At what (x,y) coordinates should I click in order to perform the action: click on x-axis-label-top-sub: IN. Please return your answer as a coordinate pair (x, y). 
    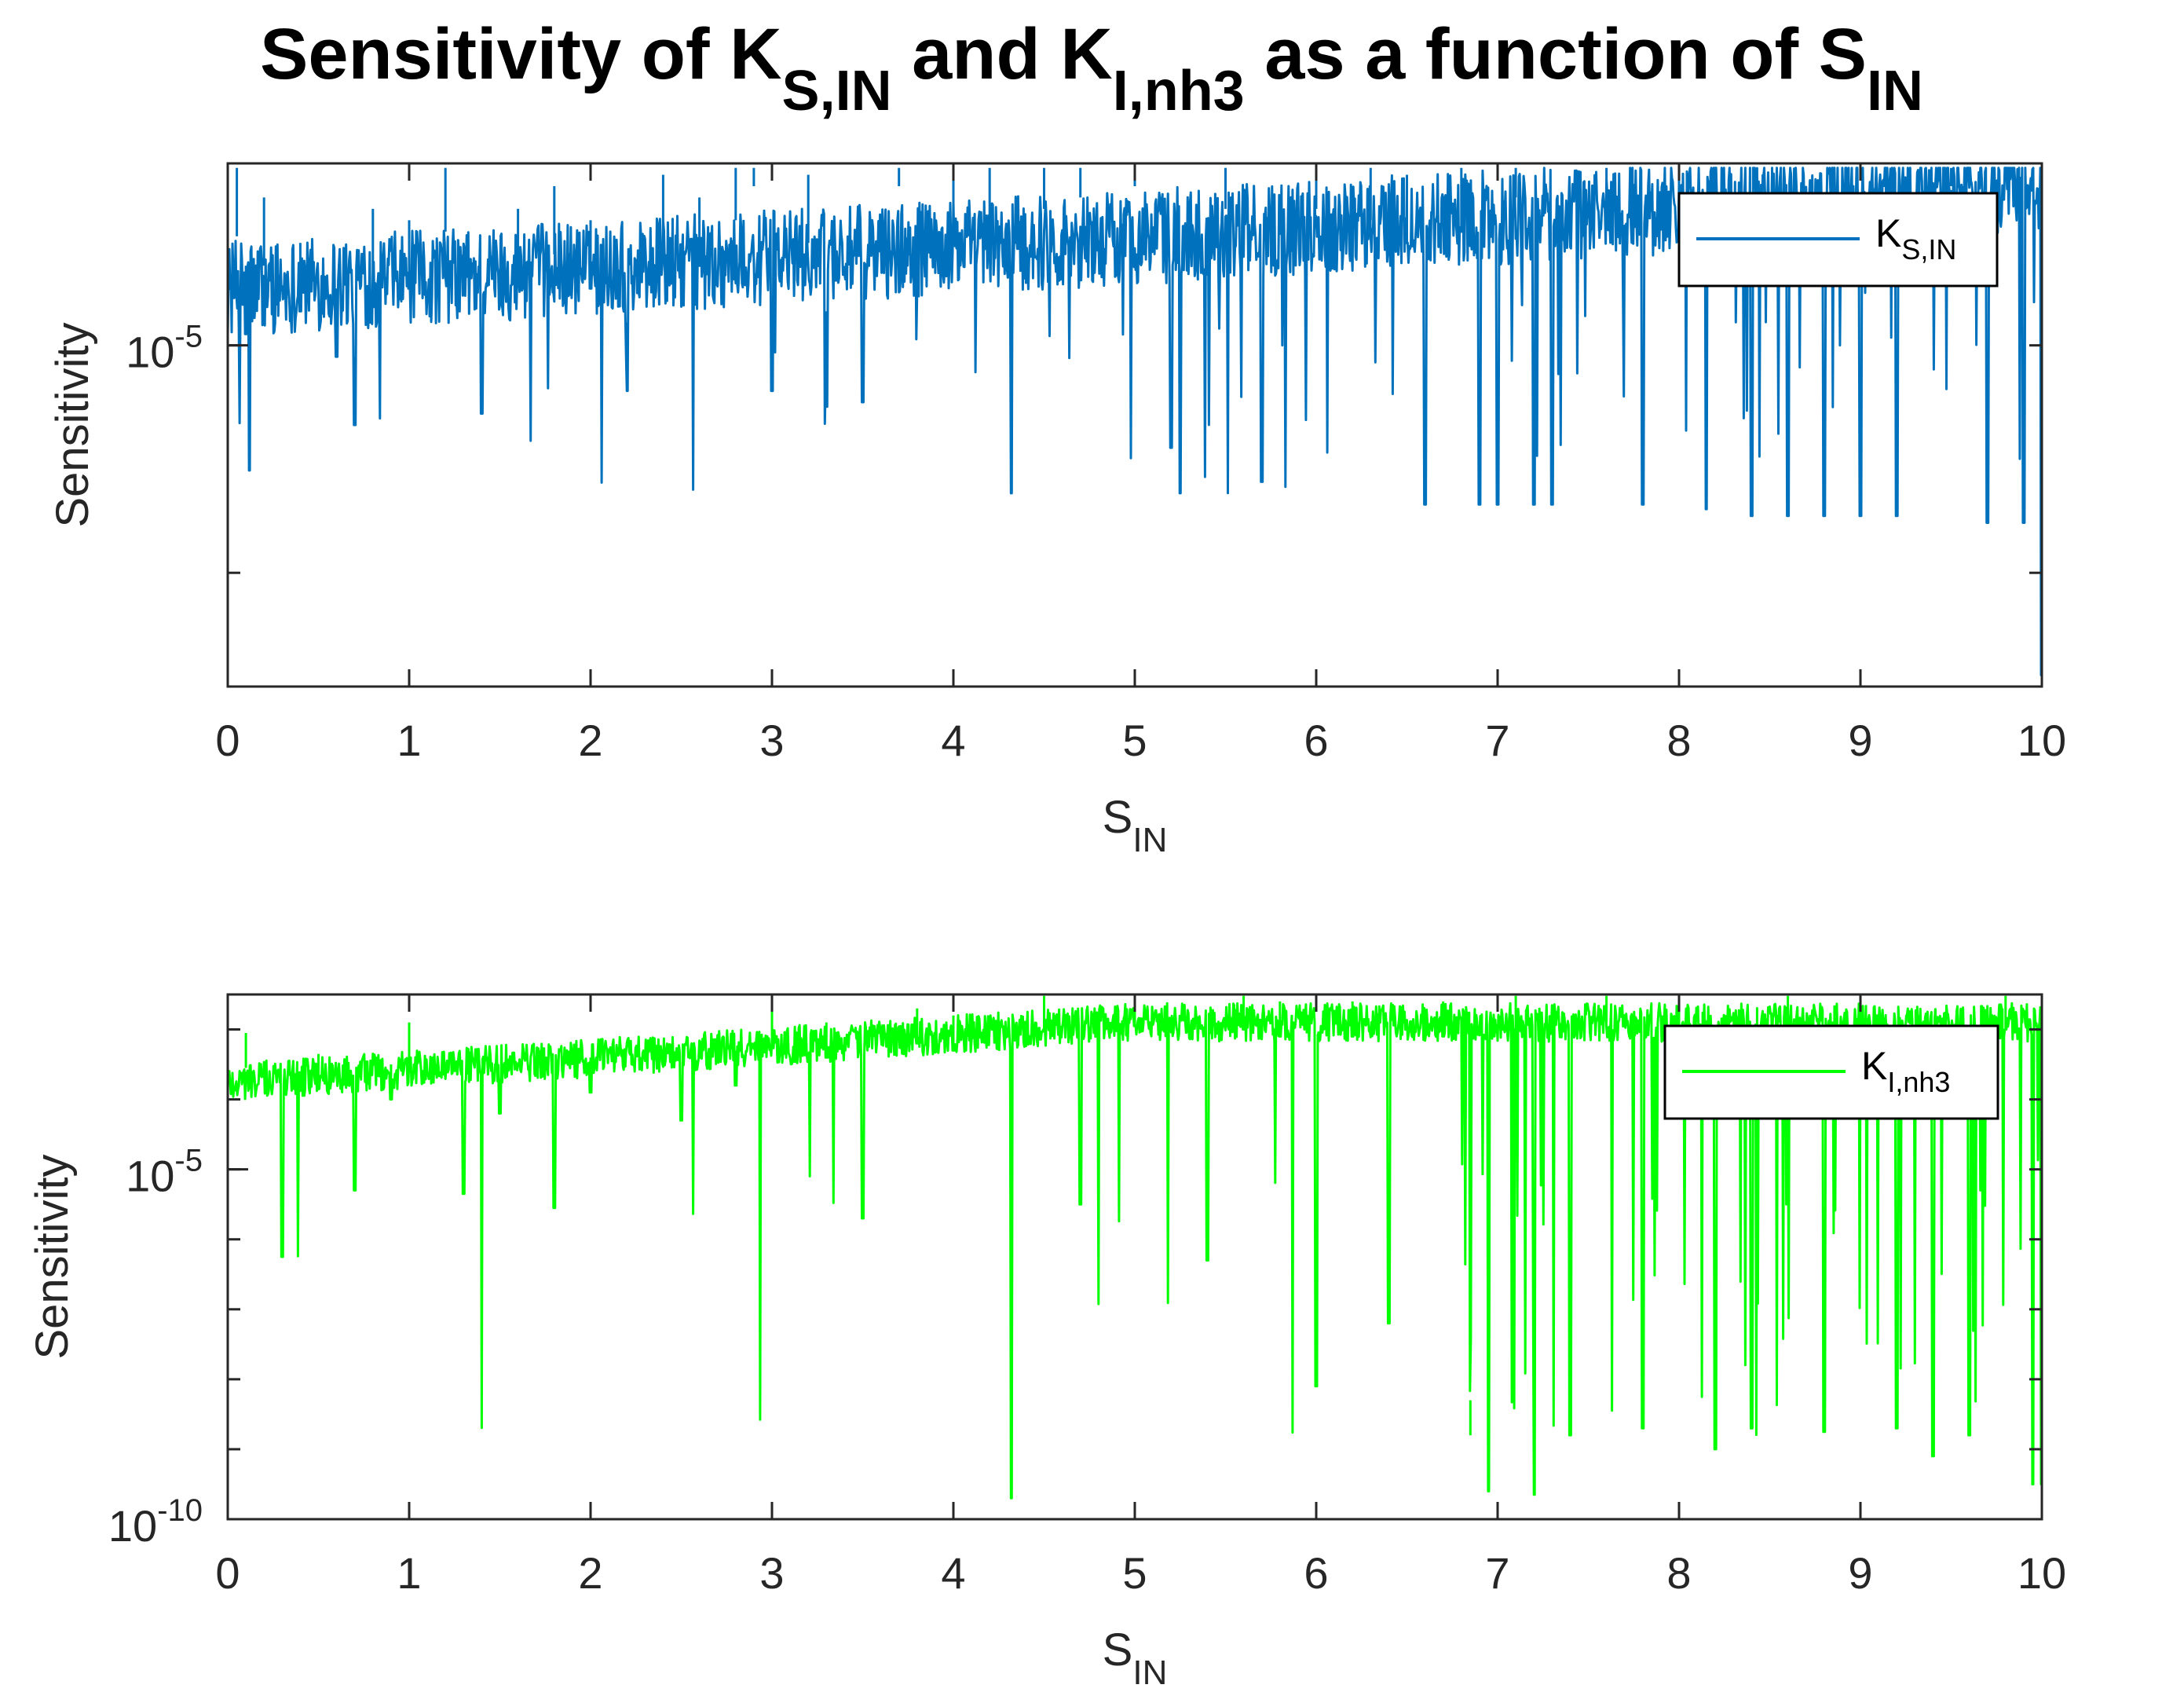
    Looking at the image, I should click on (1149, 840).